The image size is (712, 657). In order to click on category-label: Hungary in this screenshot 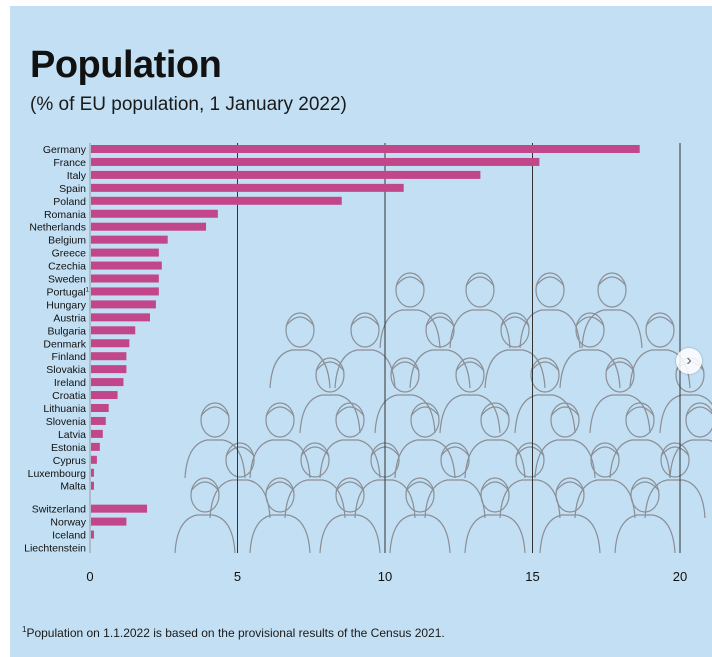, I will do `click(66, 305)`.